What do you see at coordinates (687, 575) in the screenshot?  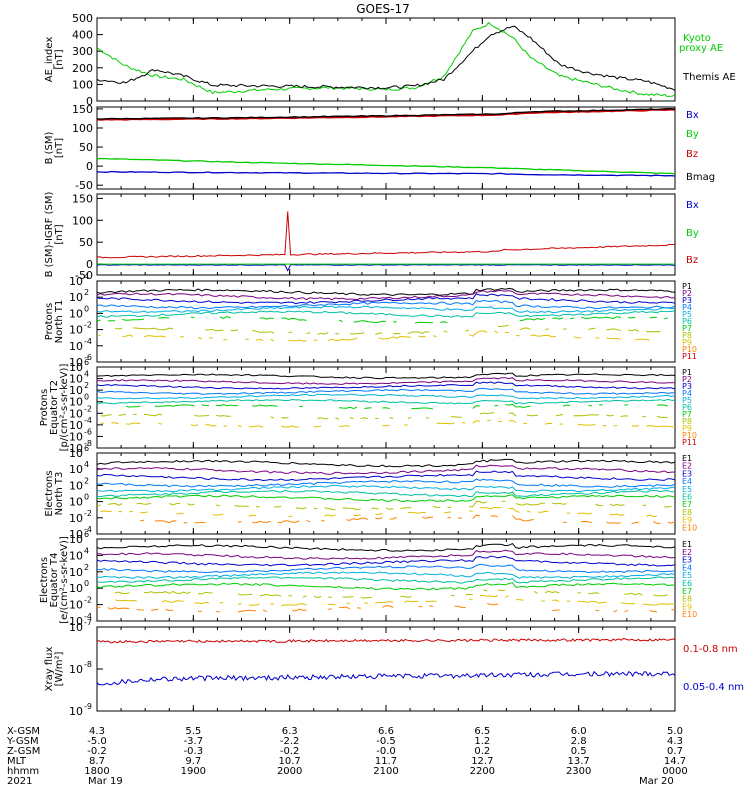 I see `legend-e5: E5` at bounding box center [687, 575].